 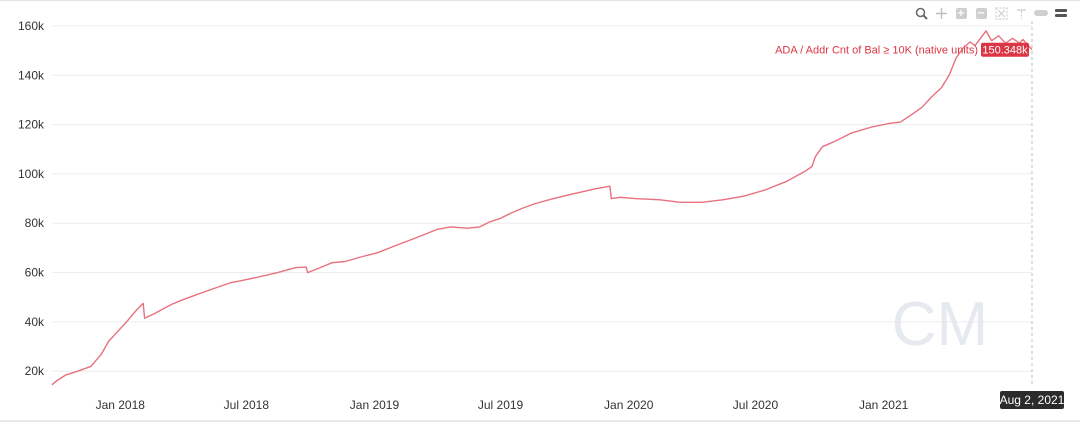 What do you see at coordinates (921, 13) in the screenshot?
I see `zoom-icon` at bounding box center [921, 13].